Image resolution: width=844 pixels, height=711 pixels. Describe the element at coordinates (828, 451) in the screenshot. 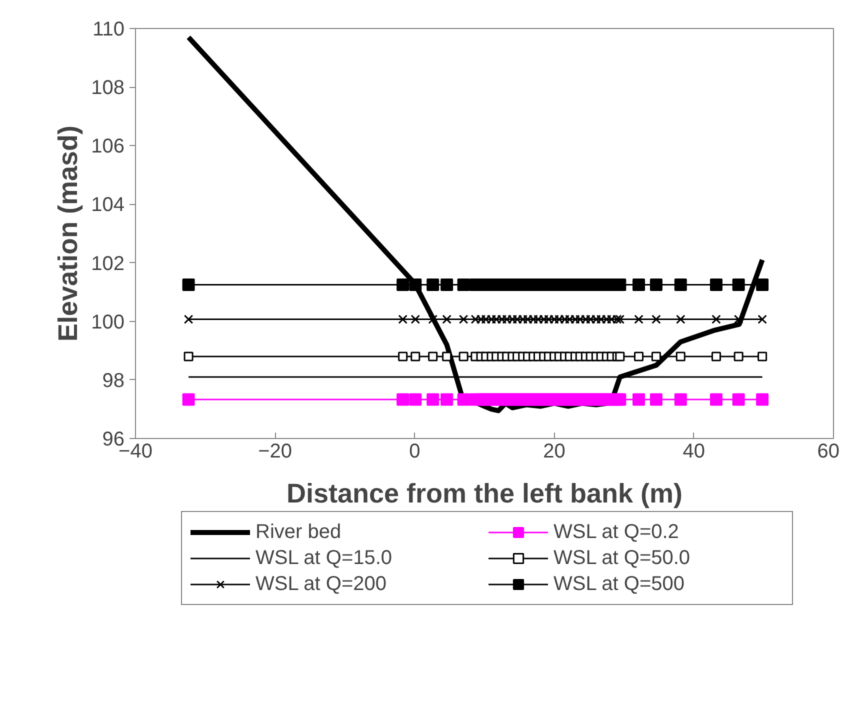

I see `x-tick-label: 60` at that location.